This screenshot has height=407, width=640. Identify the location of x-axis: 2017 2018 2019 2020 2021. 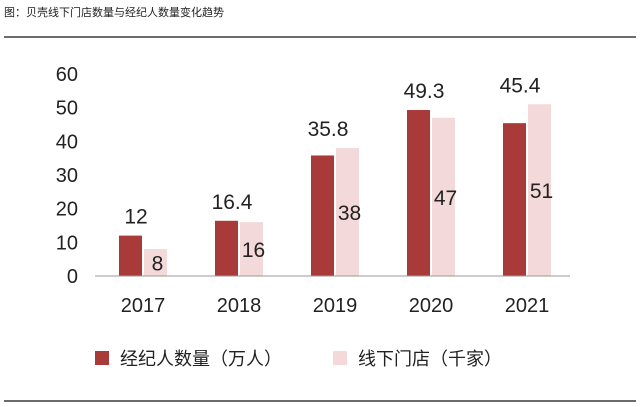
(335, 306).